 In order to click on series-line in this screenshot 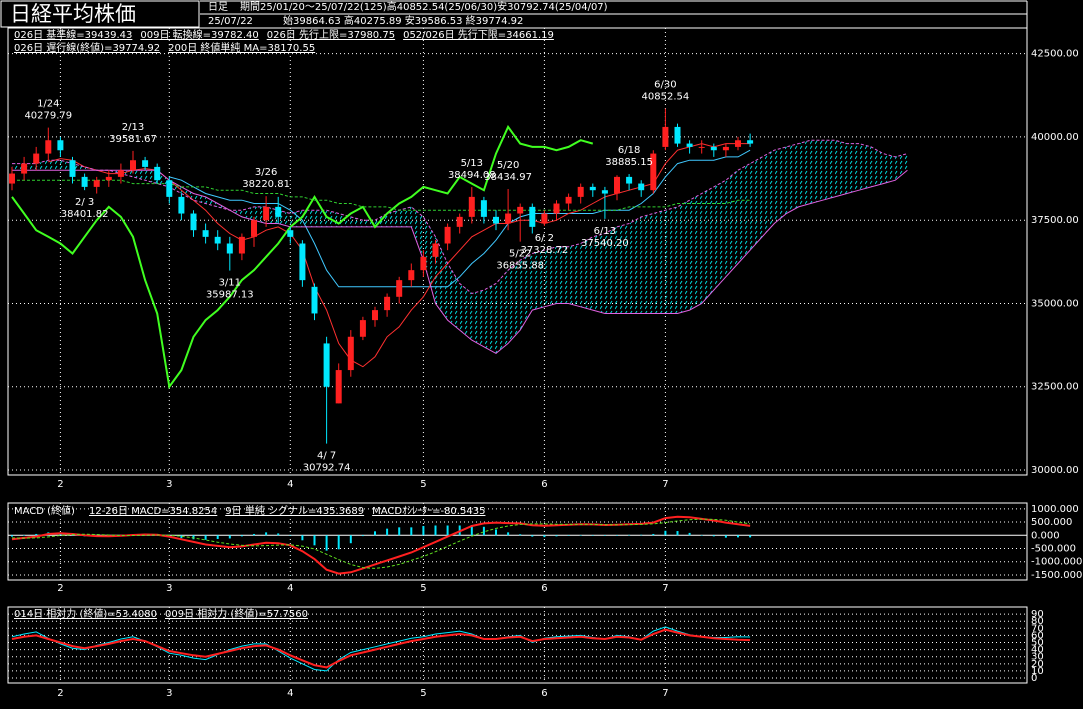, I will do `click(381, 545)`.